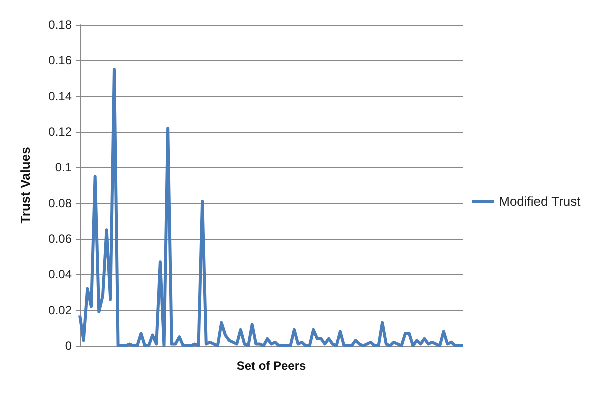  Describe the element at coordinates (271, 366) in the screenshot. I see `x-axis-title: Set of Peers` at that location.